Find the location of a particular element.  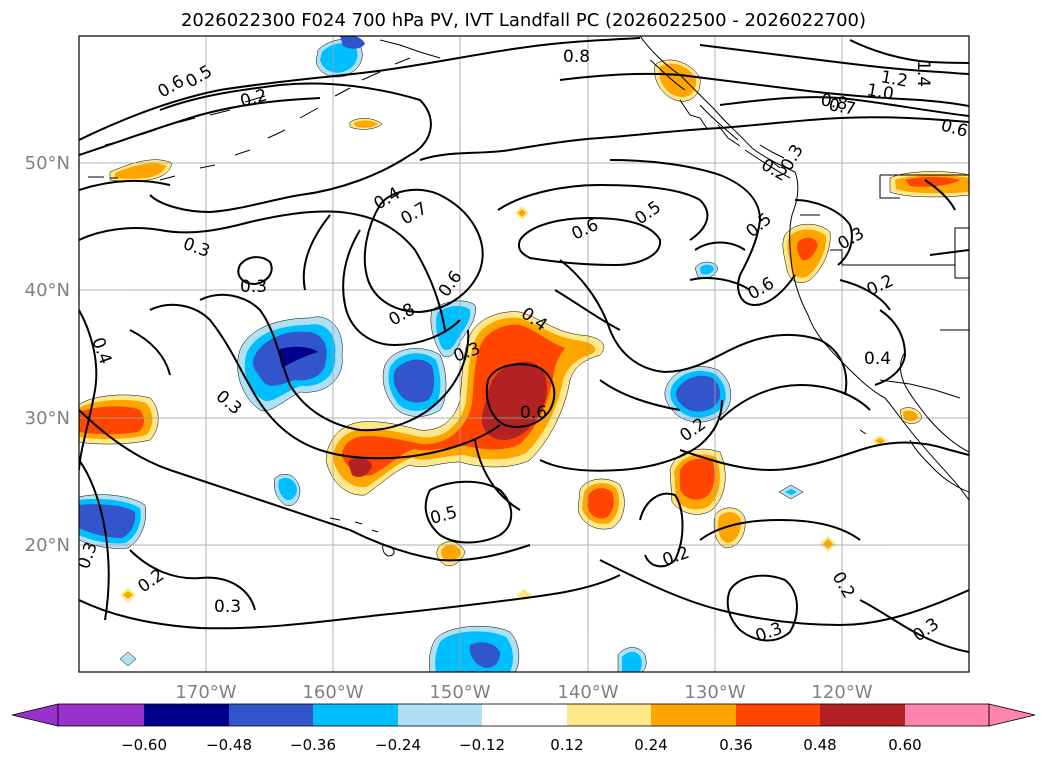

contour-label: 0.6 is located at coordinates (533, 413).